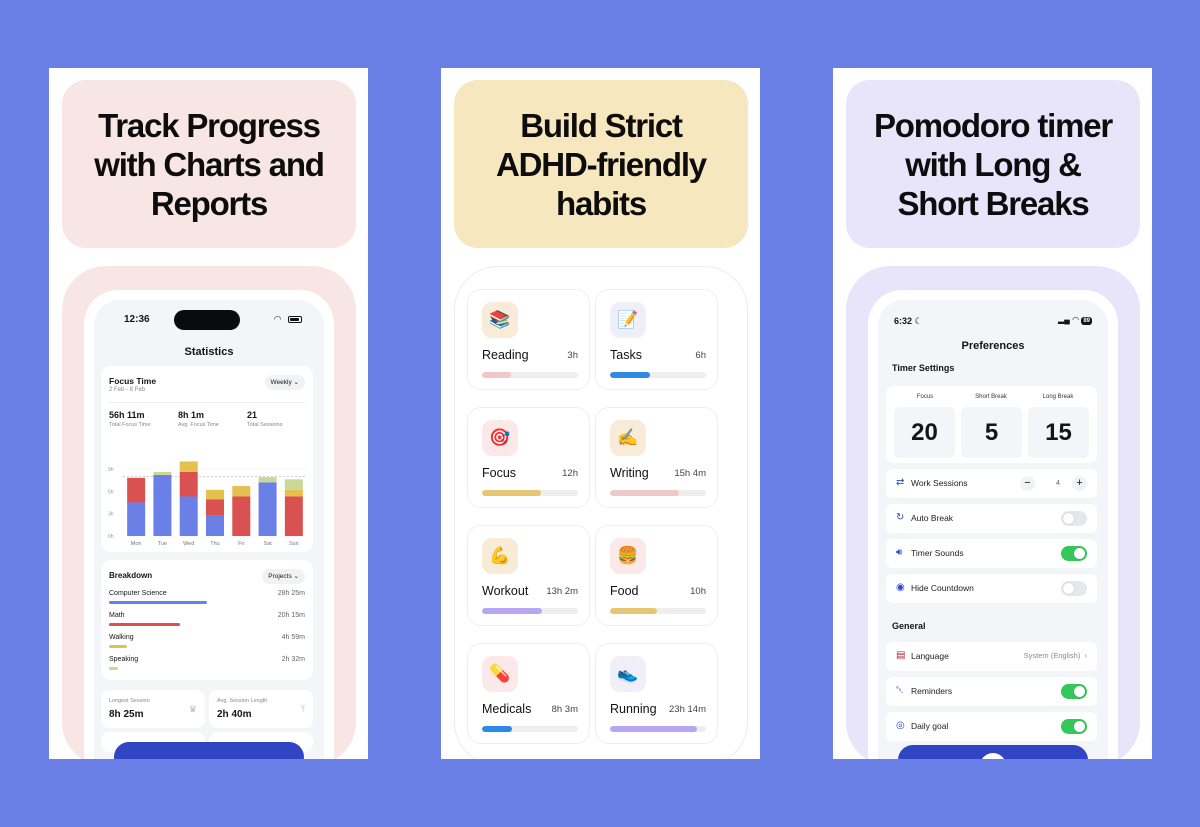  What do you see at coordinates (900, 725) in the screenshot?
I see `target-icon: ◎` at bounding box center [900, 725].